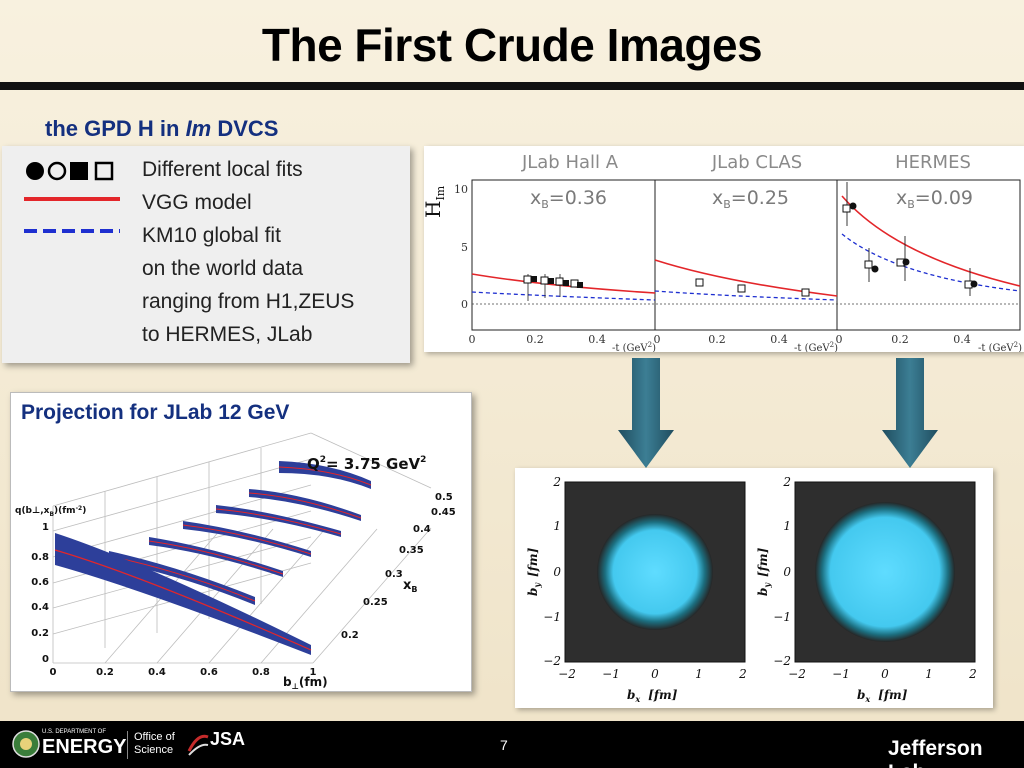 The width and height of the screenshot is (1024, 768). I want to click on y-tick-label: 5, so click(464, 247).